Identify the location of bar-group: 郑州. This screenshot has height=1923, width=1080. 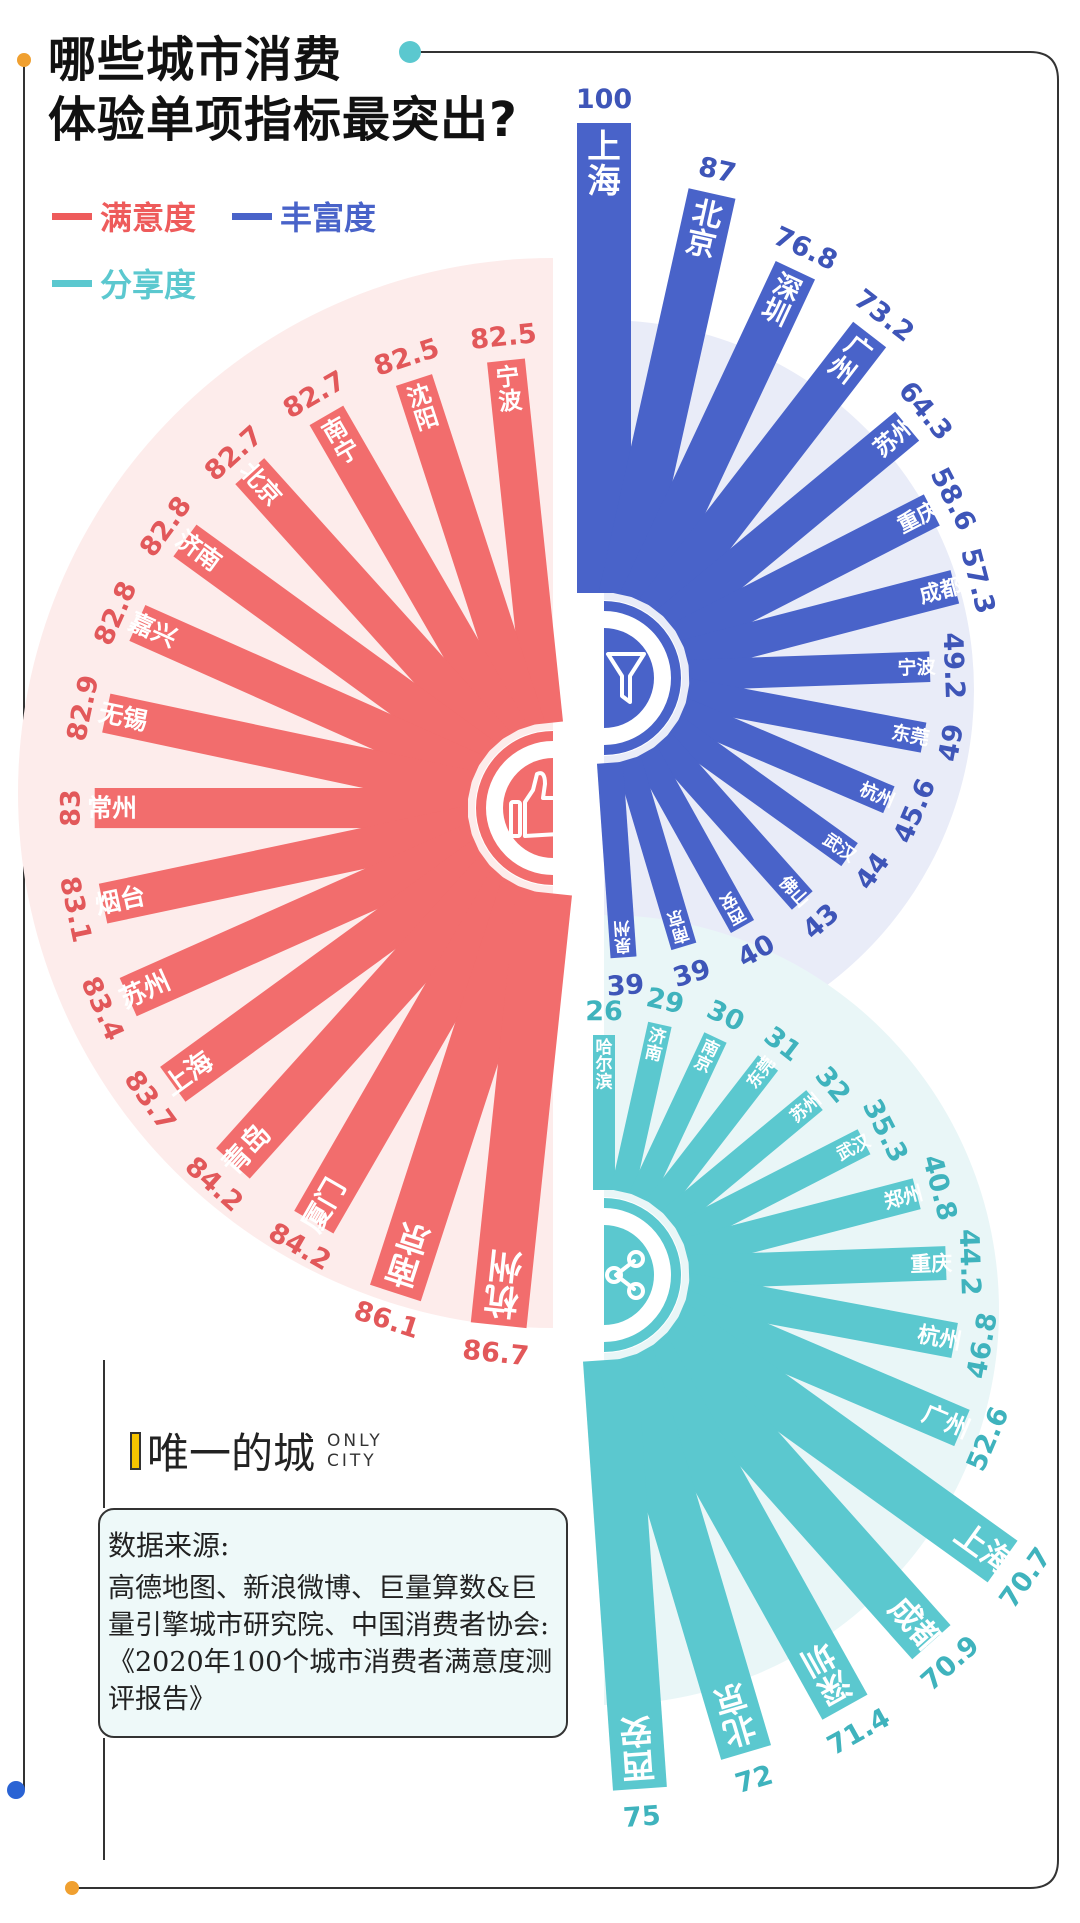
(803, 1224).